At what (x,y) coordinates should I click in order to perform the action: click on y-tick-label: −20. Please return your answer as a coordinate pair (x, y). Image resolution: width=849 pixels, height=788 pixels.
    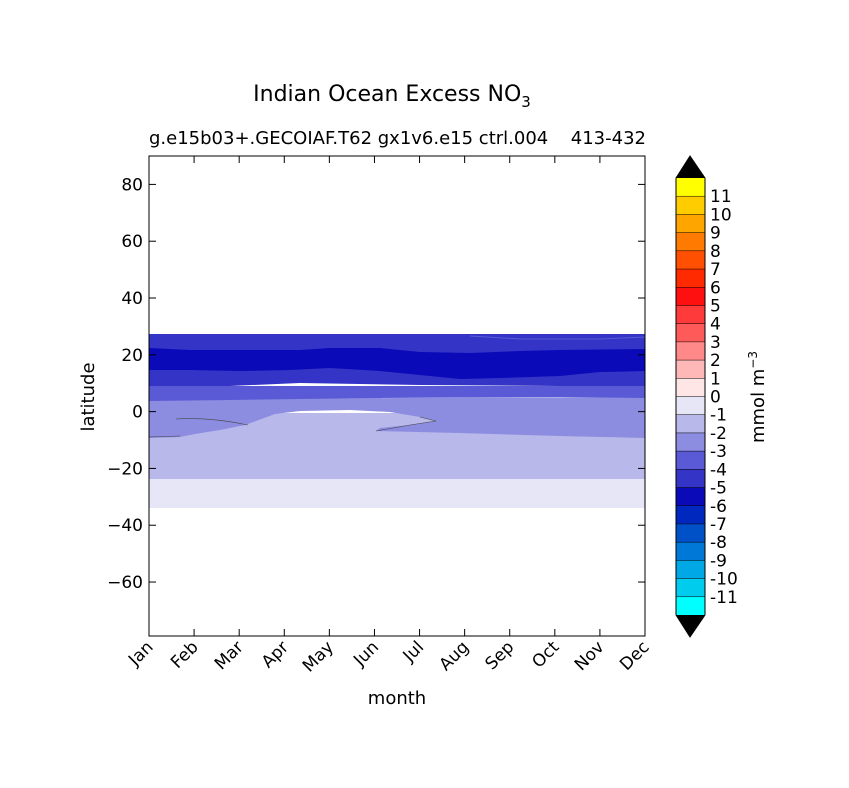
    Looking at the image, I should click on (125, 469).